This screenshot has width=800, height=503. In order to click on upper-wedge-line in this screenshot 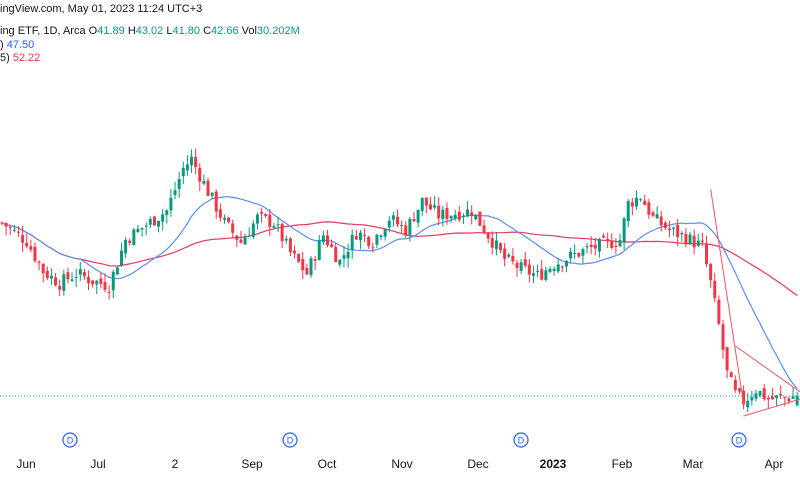, I will do `click(767, 369)`.